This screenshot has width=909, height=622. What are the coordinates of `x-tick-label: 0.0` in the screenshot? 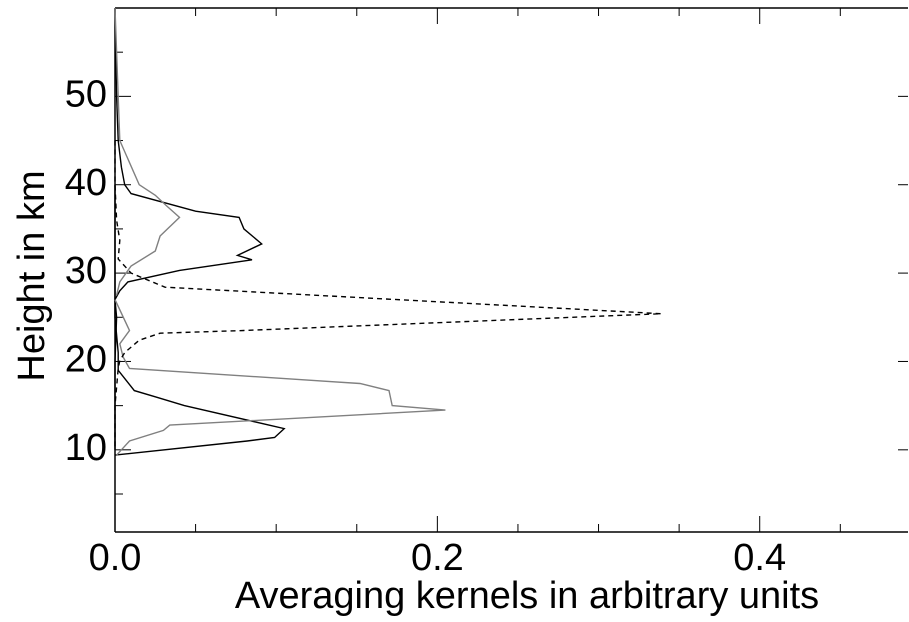 It's located at (115, 558).